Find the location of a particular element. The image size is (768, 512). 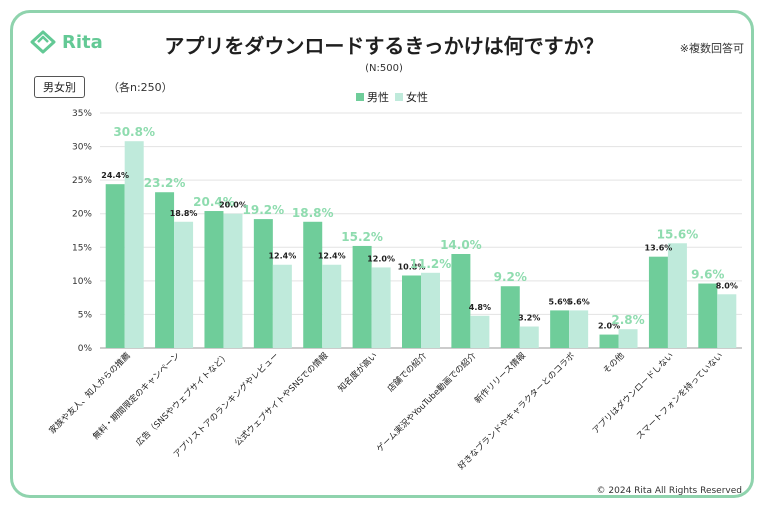

sample-size-label: （各n:250） is located at coordinates (140, 87).